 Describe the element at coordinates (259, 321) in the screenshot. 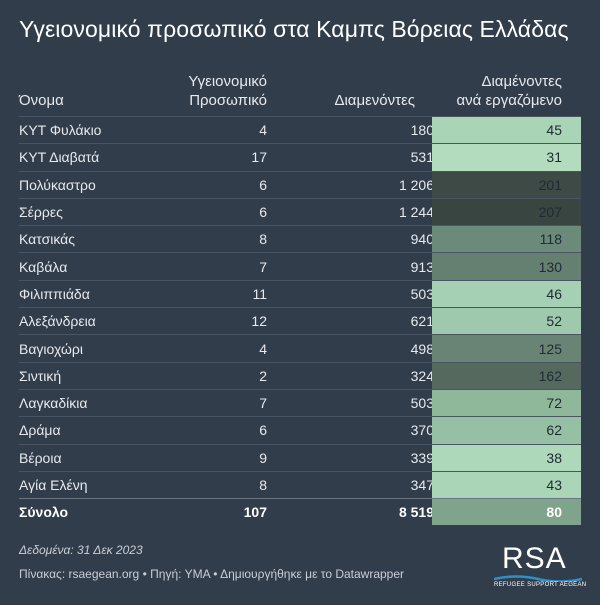

I see `cell-staff: 12` at that location.